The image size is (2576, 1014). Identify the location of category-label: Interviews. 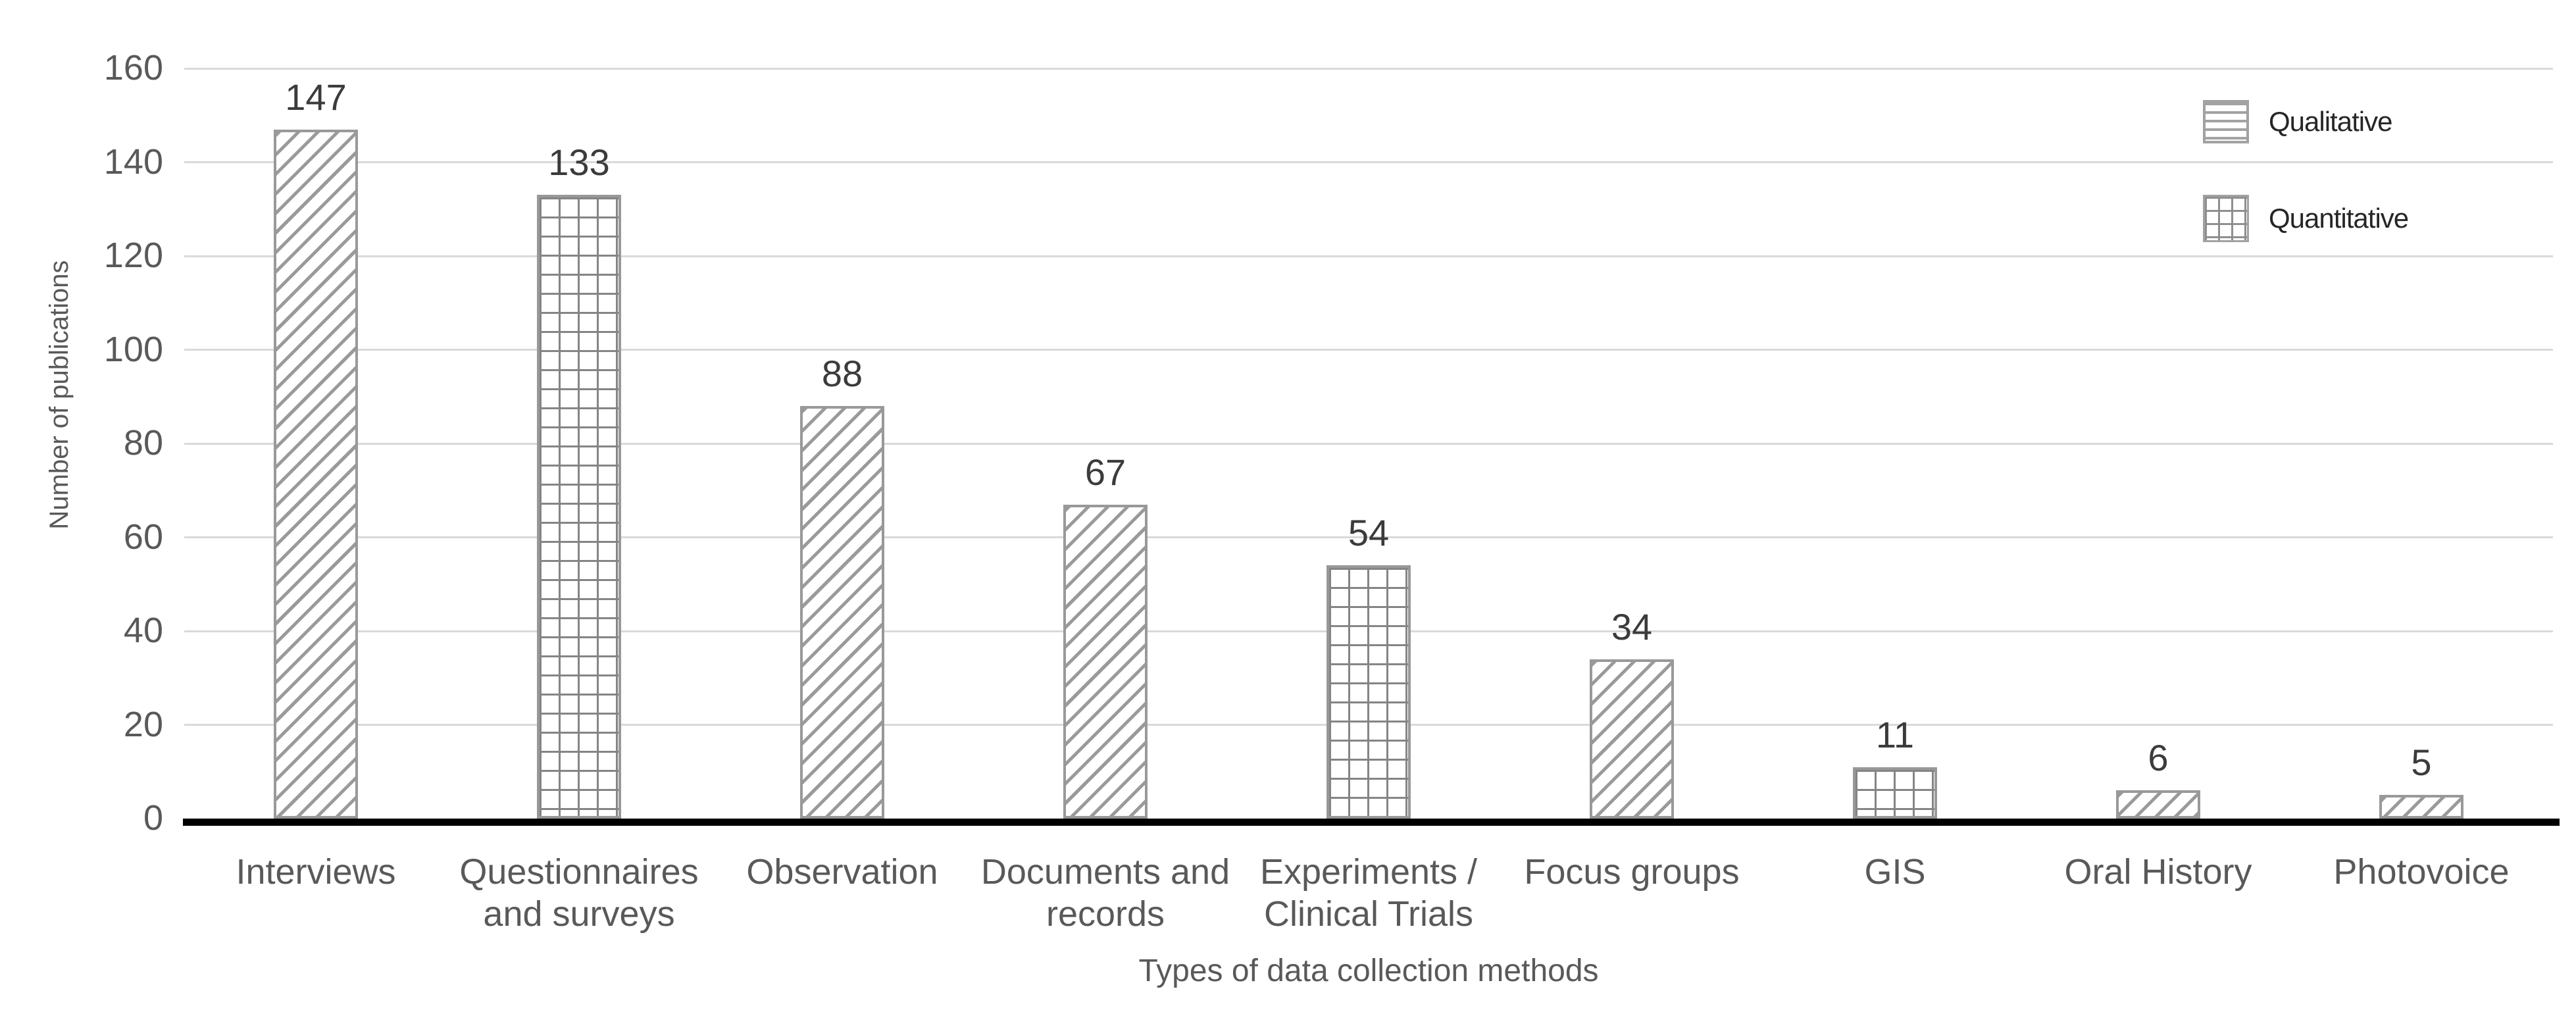
(315, 872).